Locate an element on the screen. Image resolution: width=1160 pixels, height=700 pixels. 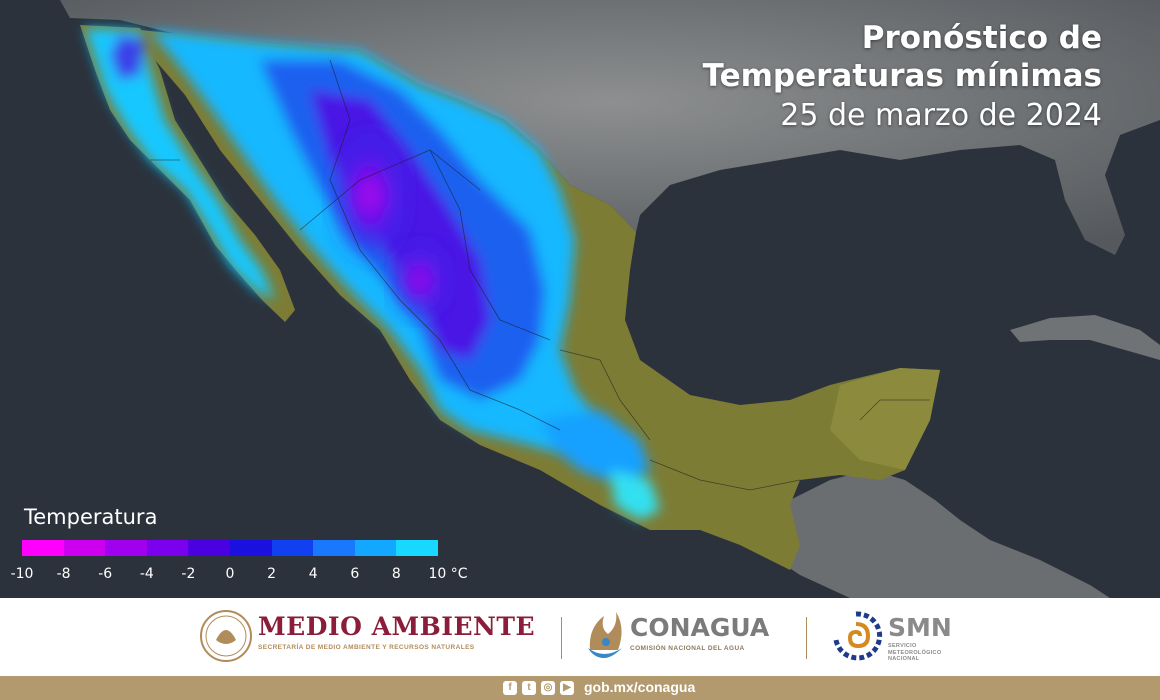
legend-tick-label: -4 is located at coordinates (146, 574).